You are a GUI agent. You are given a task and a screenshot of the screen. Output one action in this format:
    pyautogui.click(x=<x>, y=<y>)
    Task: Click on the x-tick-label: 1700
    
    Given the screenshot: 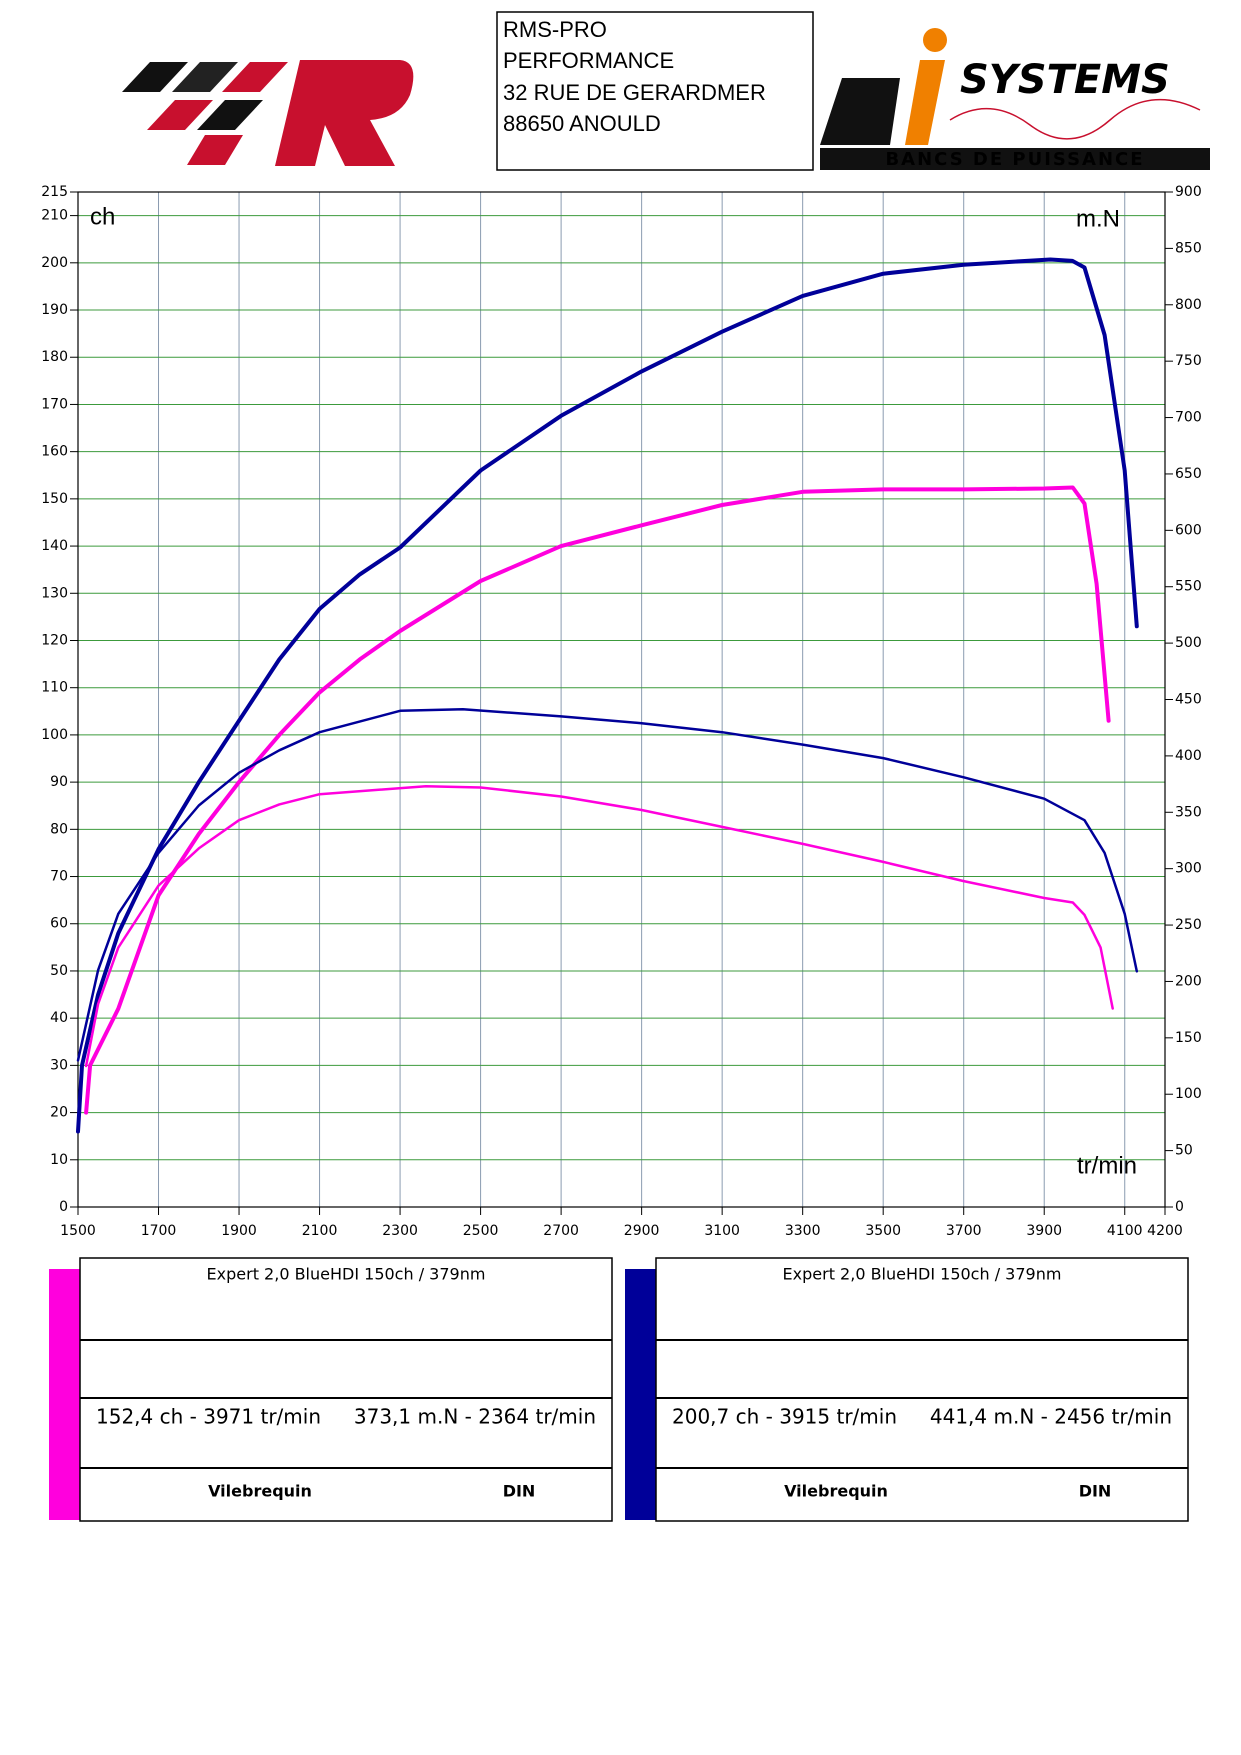 What is the action you would take?
    pyautogui.click(x=159, y=1231)
    